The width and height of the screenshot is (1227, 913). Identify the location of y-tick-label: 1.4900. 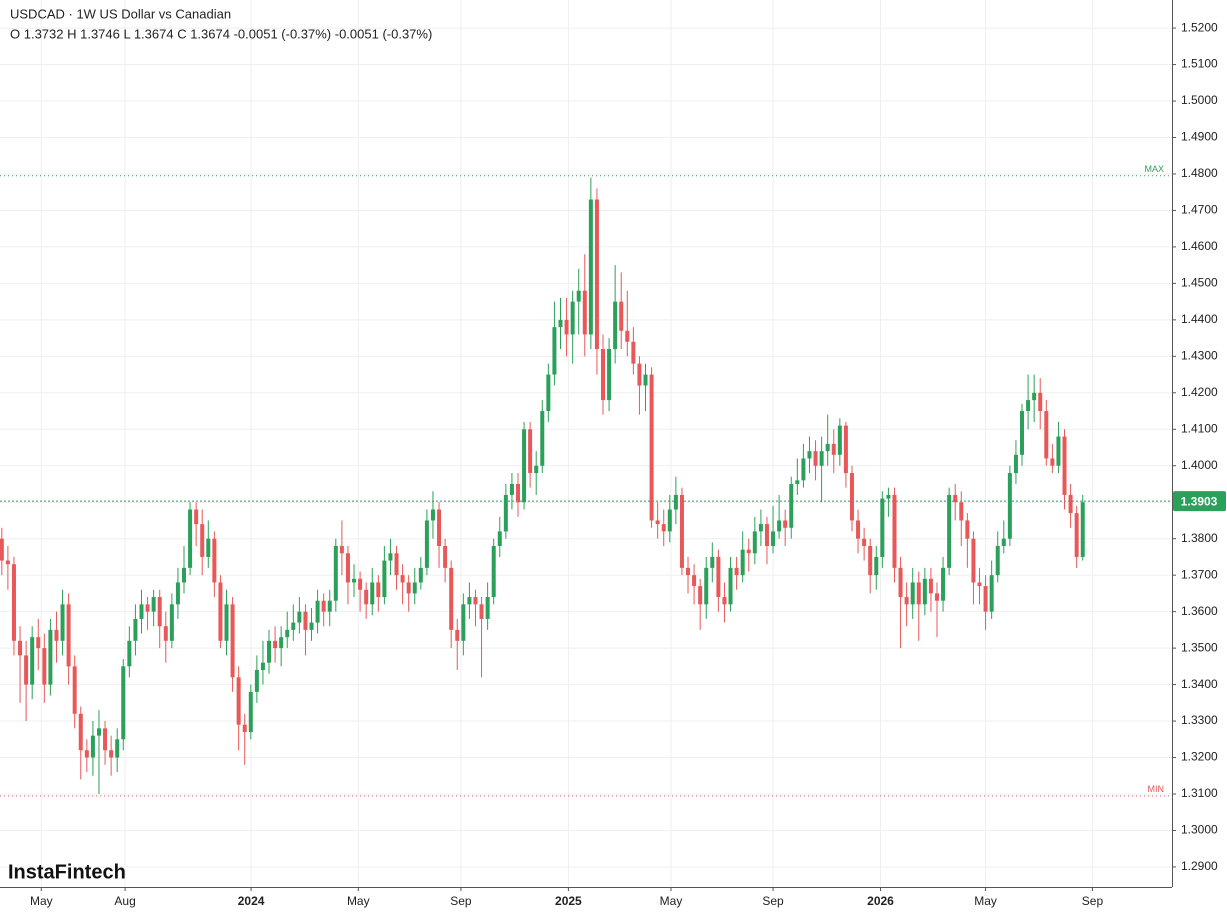
(1199, 137).